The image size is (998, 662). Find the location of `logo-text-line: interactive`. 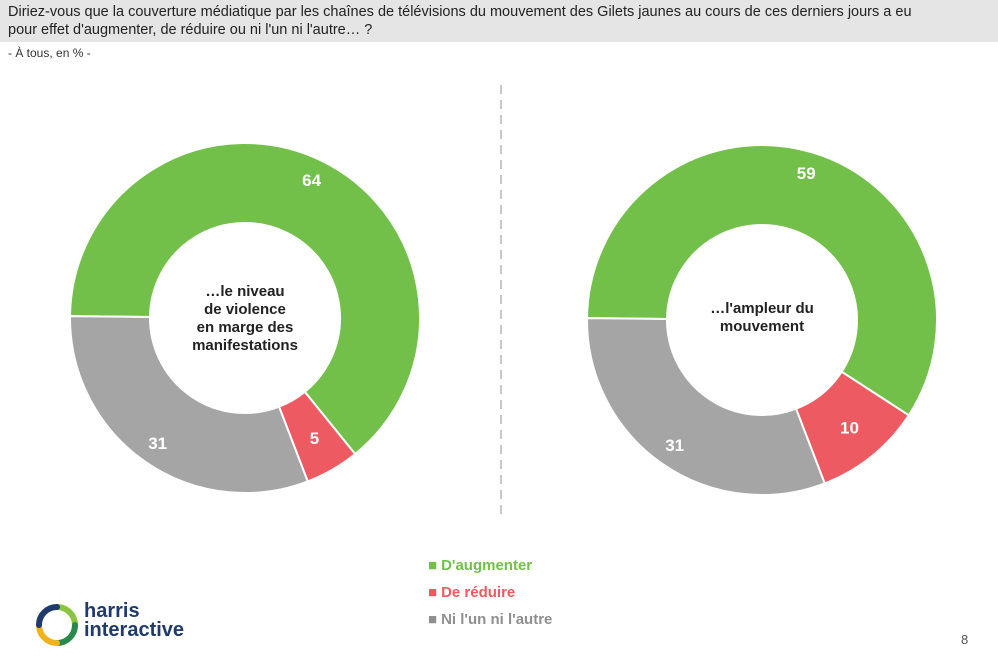

logo-text-line: interactive is located at coordinates (134, 630).